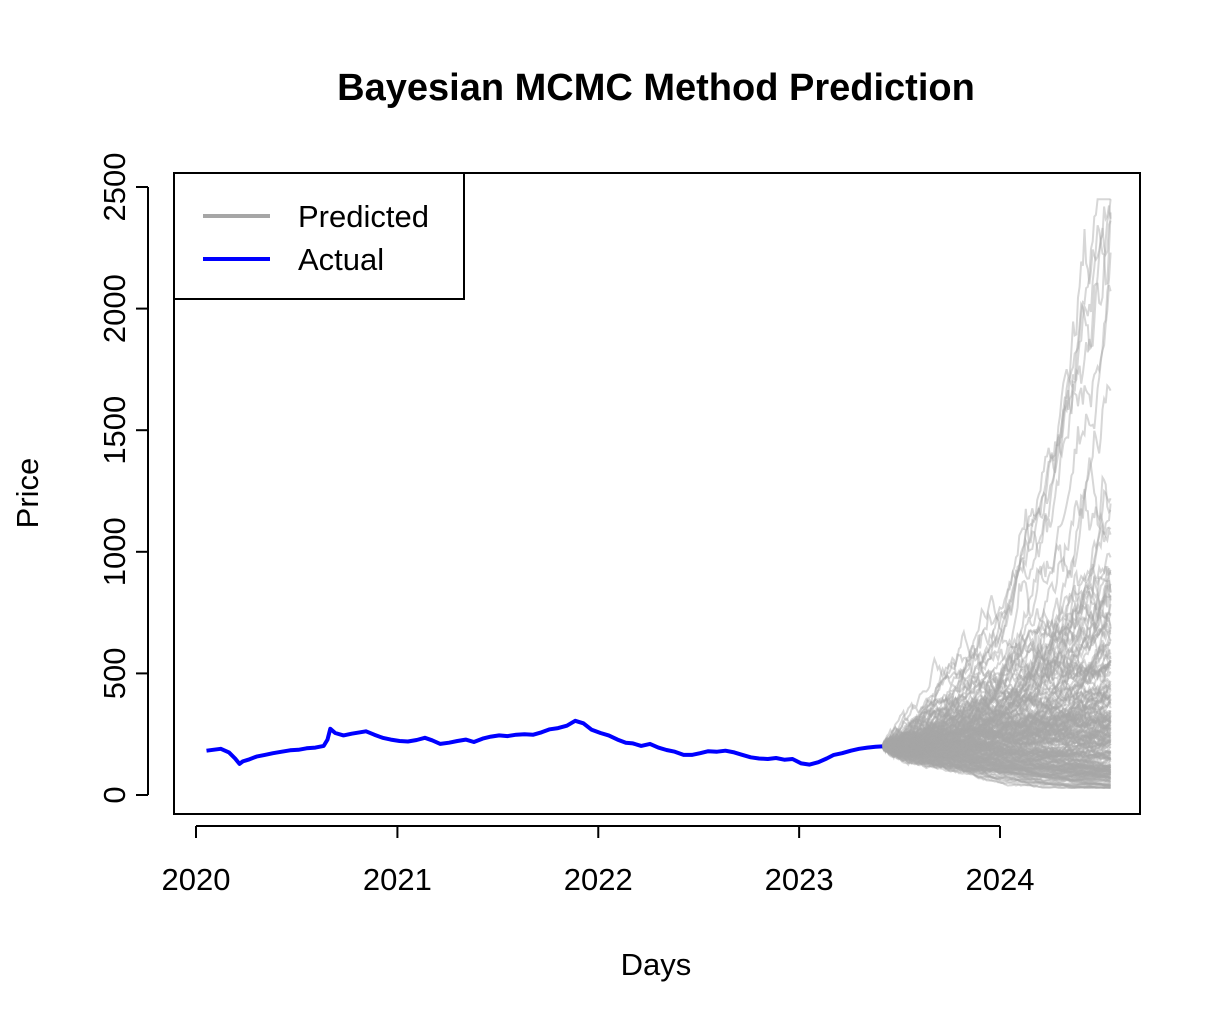 The height and width of the screenshot is (1029, 1229). Describe the element at coordinates (598, 861) in the screenshot. I see `x-axis: 2020 2021 2022 2023 2024` at that location.